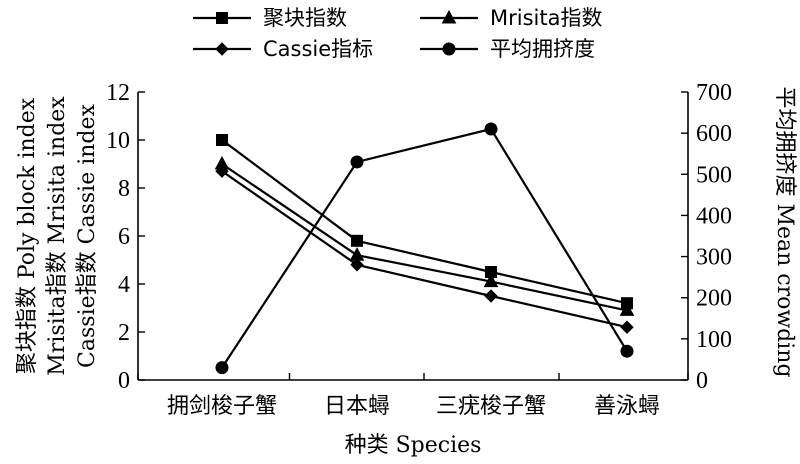 The width and height of the screenshot is (800, 464). What do you see at coordinates (714, 93) in the screenshot?
I see `right-tick-label: 700` at bounding box center [714, 93].